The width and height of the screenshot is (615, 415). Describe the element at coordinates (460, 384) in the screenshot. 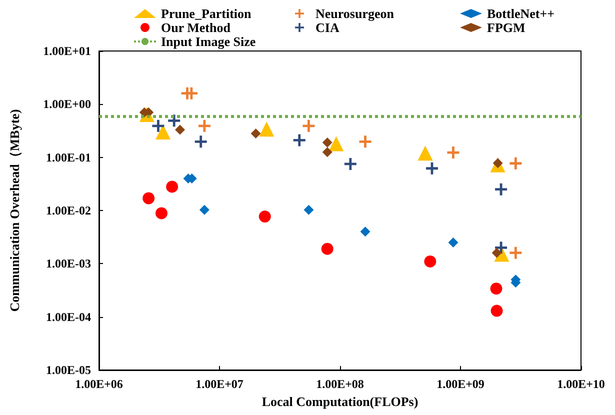

I see `x-tick-label: 1.00E+09` at that location.